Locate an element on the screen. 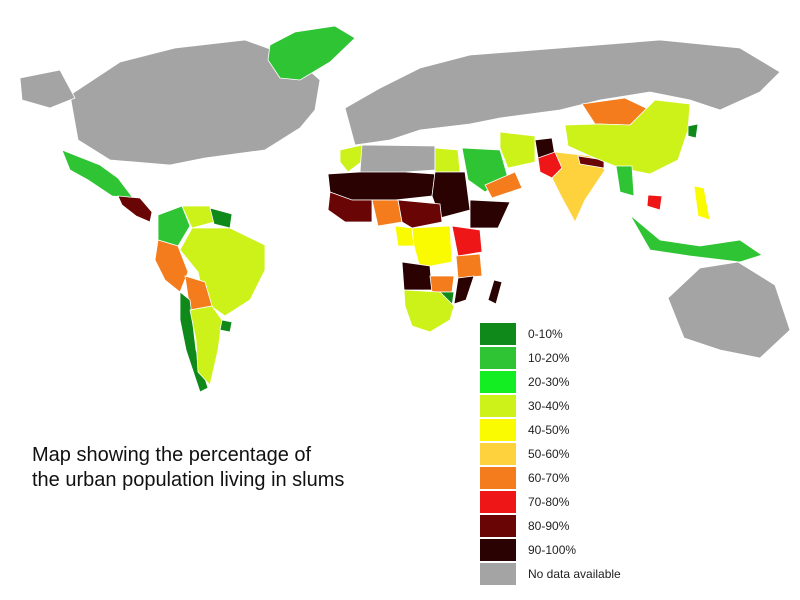  region-philippines is located at coordinates (702, 203).